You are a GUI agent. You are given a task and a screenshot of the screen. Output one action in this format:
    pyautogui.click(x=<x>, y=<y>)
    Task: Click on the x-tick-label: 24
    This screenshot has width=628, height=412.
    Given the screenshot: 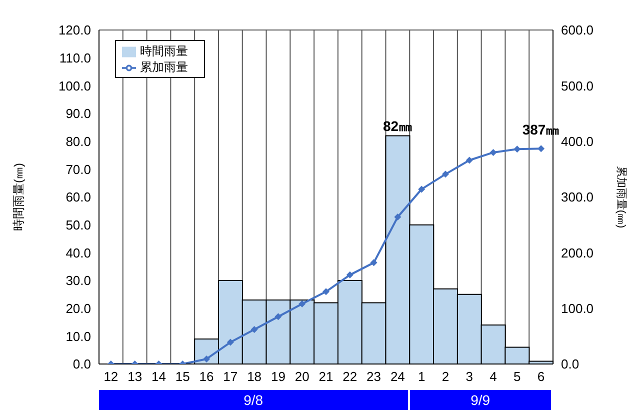 What is the action you would take?
    pyautogui.click(x=397, y=376)
    